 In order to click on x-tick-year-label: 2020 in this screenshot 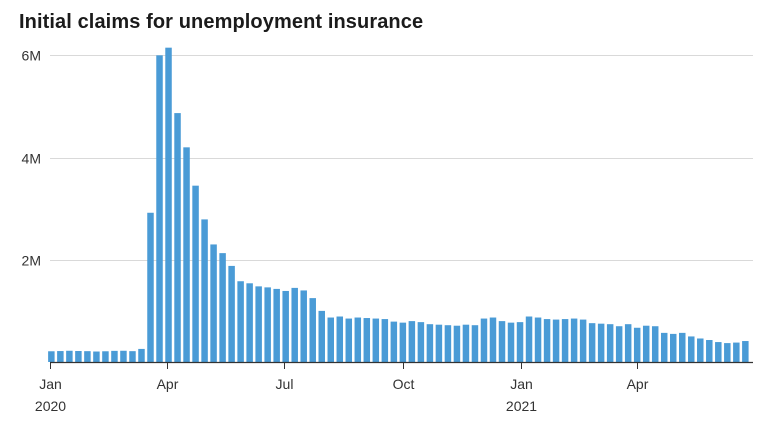, I will do `click(50, 406)`.